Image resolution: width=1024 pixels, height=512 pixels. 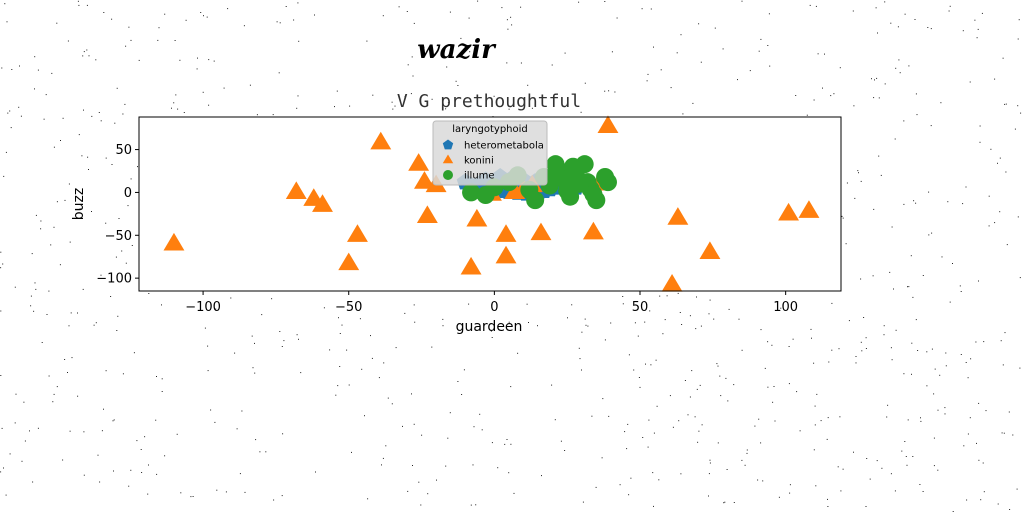 I want to click on legend: laryngotyphoid heterometabola konini illume, so click(x=490, y=153).